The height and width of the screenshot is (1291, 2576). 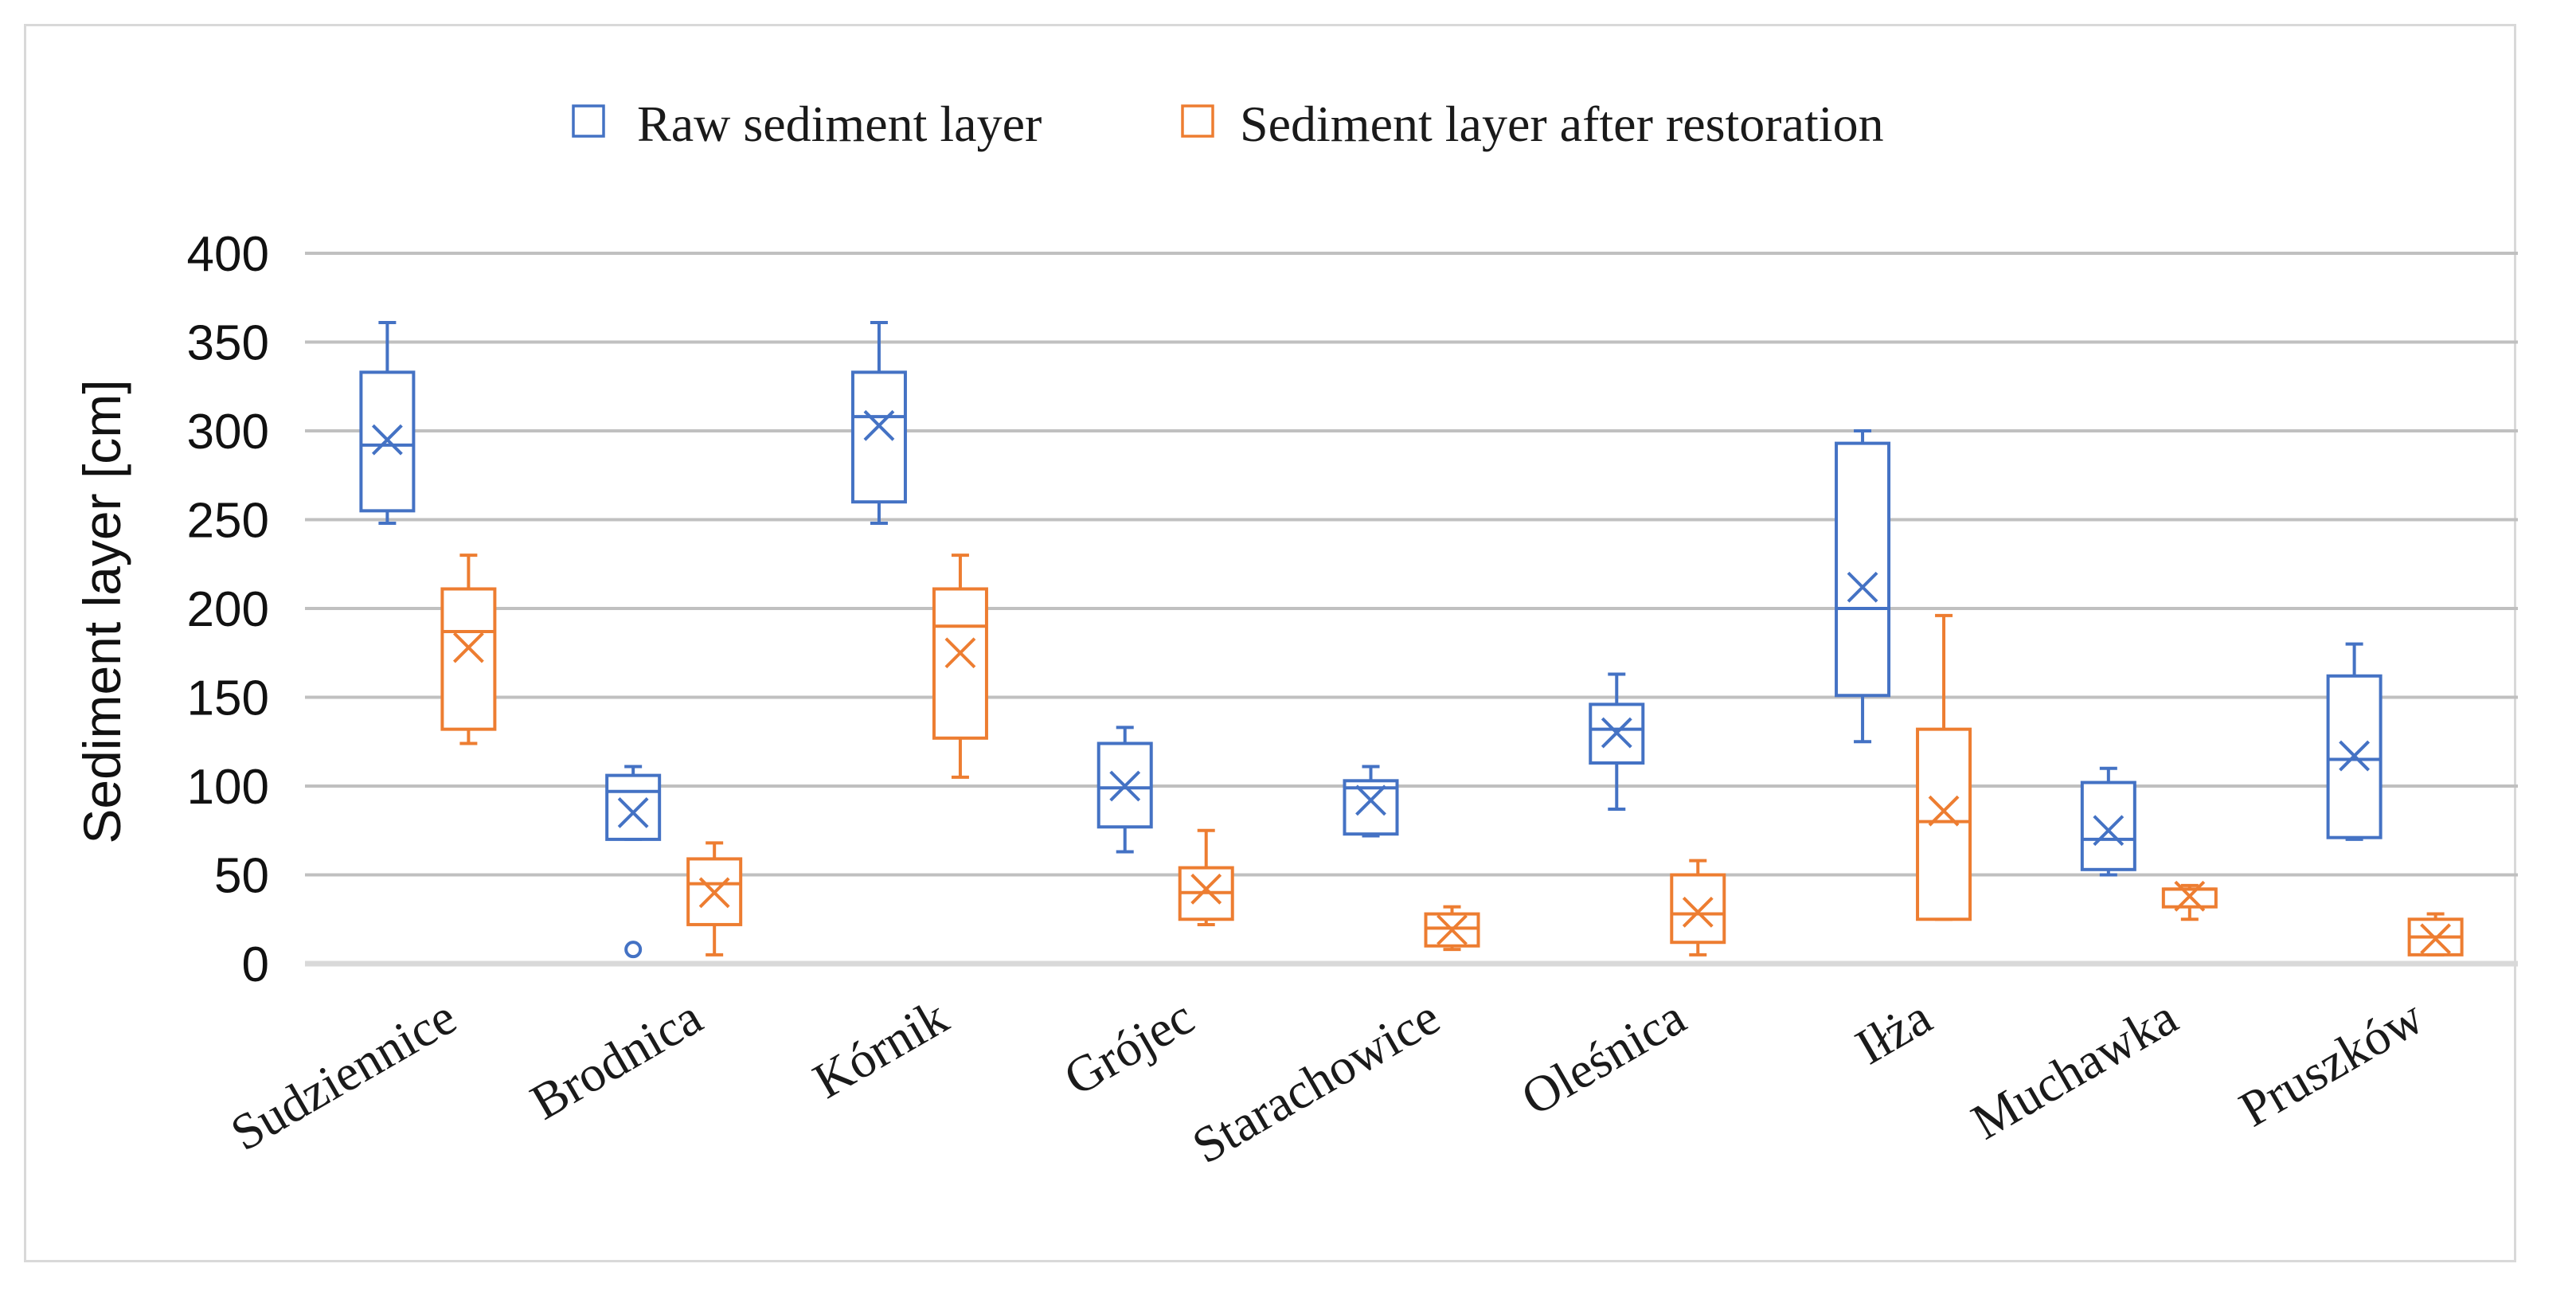 I want to click on y-tick-label: 350, so click(x=228, y=343).